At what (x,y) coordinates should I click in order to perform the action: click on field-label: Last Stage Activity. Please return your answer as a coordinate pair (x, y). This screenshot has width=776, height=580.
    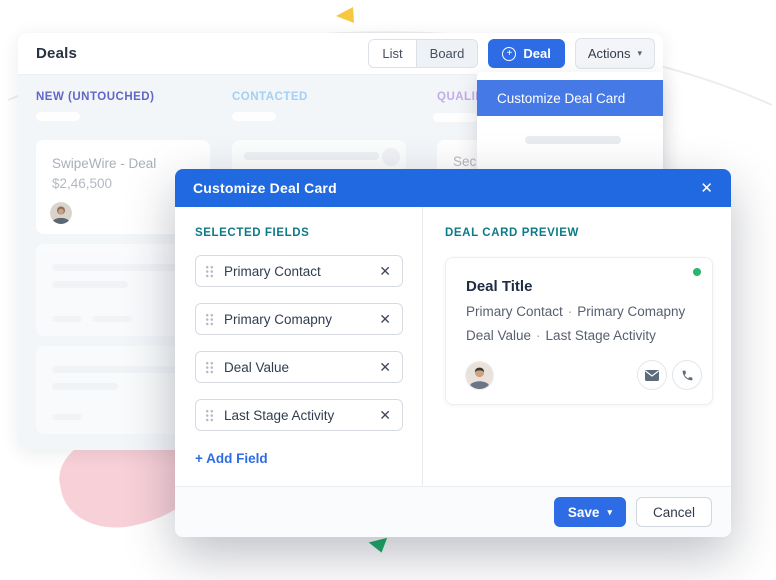
    Looking at the image, I should click on (279, 415).